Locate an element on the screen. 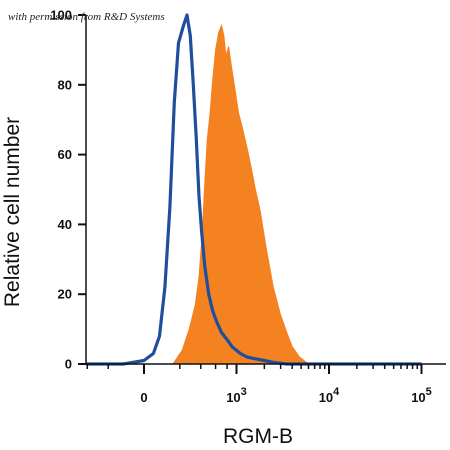  y-tick-label: 0 is located at coordinates (68, 364).